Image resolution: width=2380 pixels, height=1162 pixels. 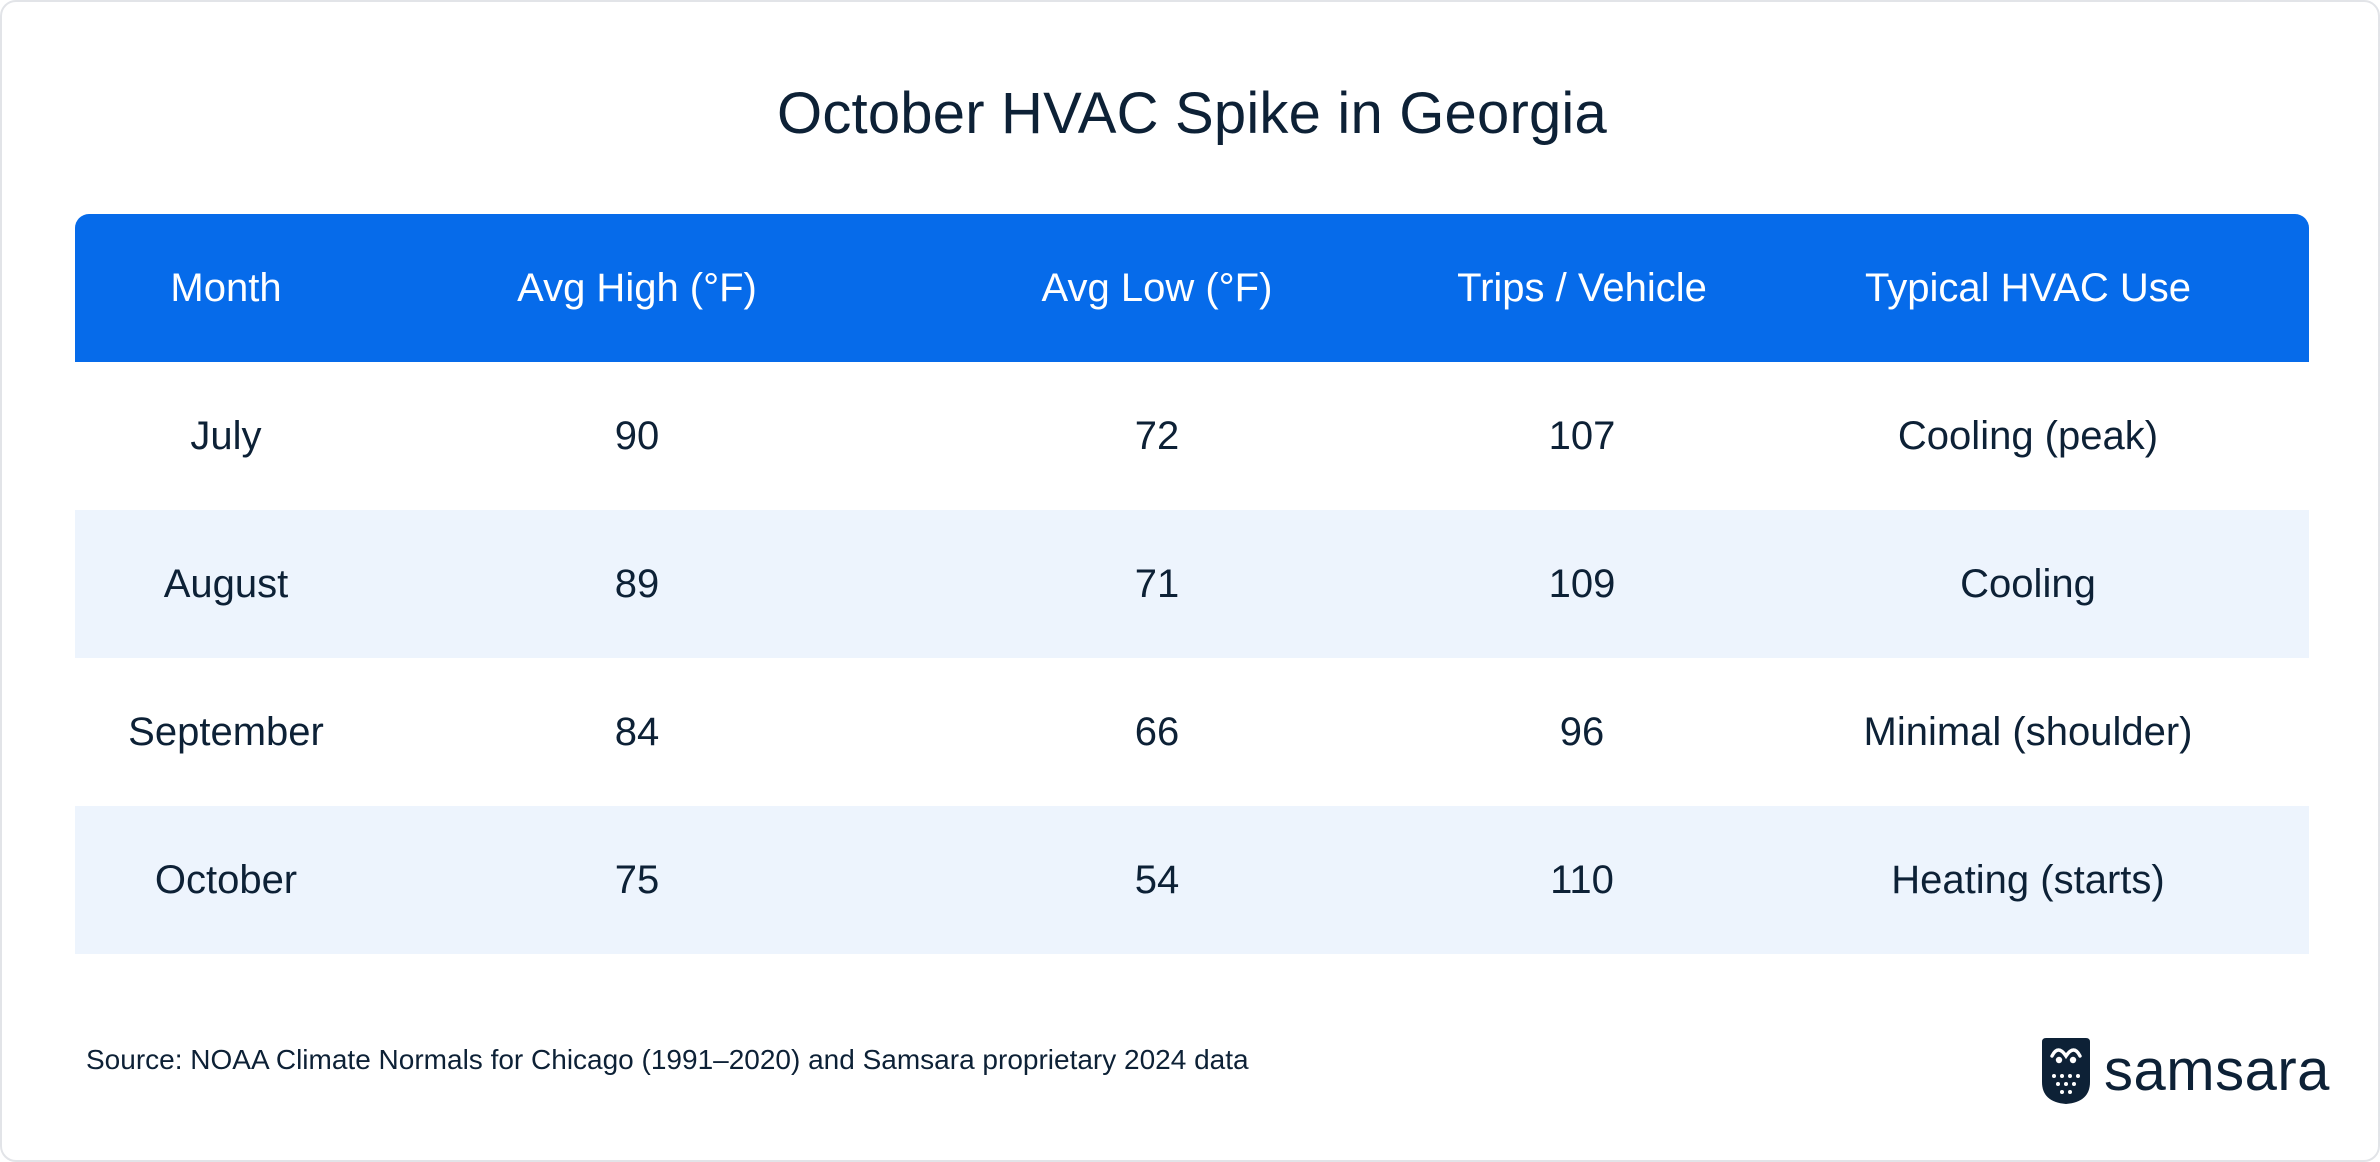 What do you see at coordinates (637, 287) in the screenshot?
I see `column-header-avg-high: Avg High (°F)` at bounding box center [637, 287].